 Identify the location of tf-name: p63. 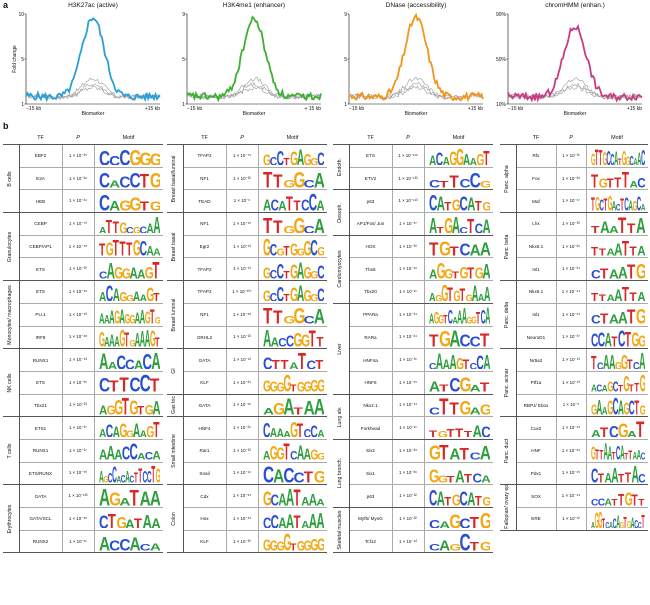
(371, 496).